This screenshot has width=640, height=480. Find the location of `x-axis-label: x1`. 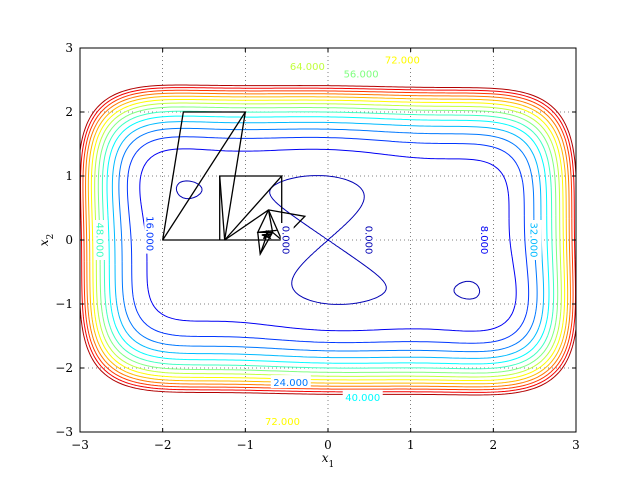

x-axis-label: x1 is located at coordinates (328, 460).